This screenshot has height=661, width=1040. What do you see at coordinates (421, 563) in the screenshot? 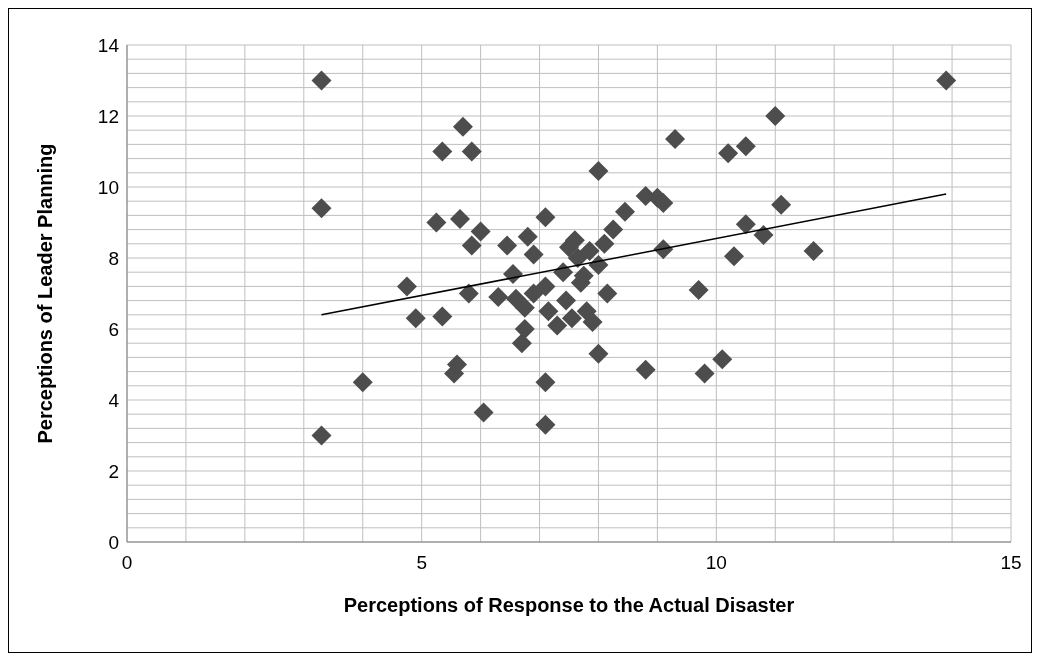
I see `x-tick-label: 5` at bounding box center [421, 563].